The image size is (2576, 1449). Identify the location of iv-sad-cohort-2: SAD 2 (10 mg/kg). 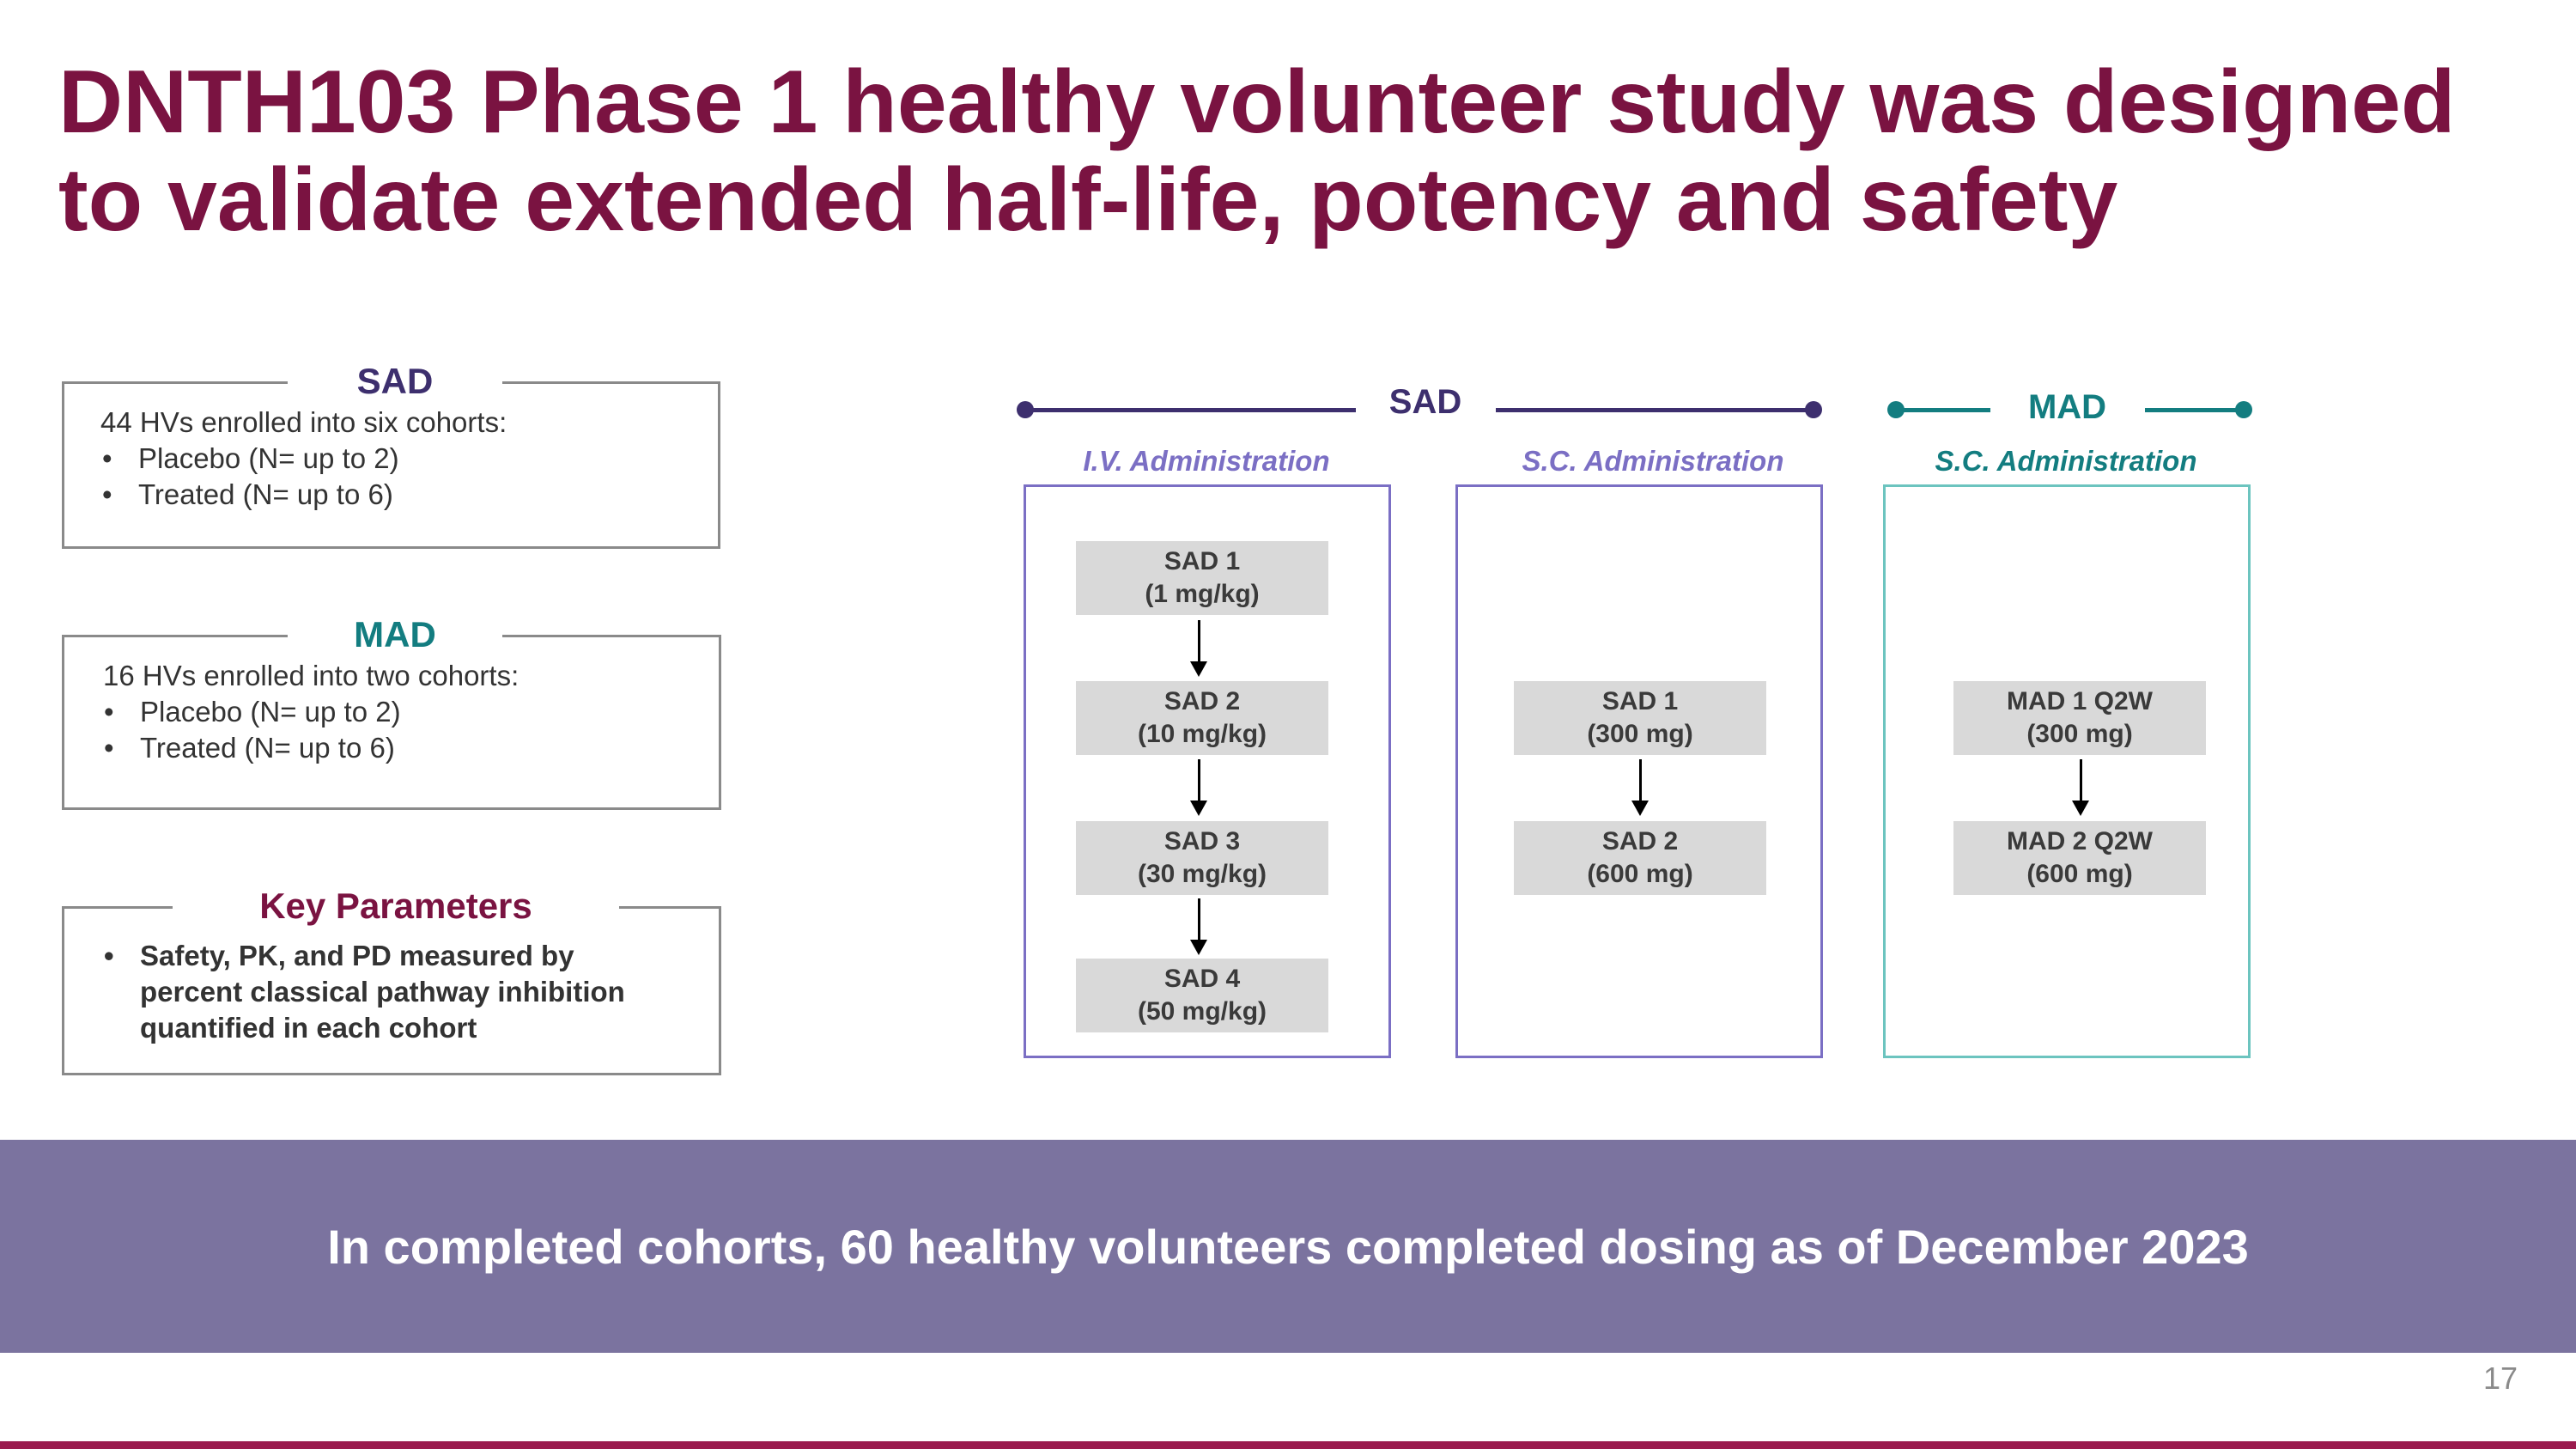
(1202, 718).